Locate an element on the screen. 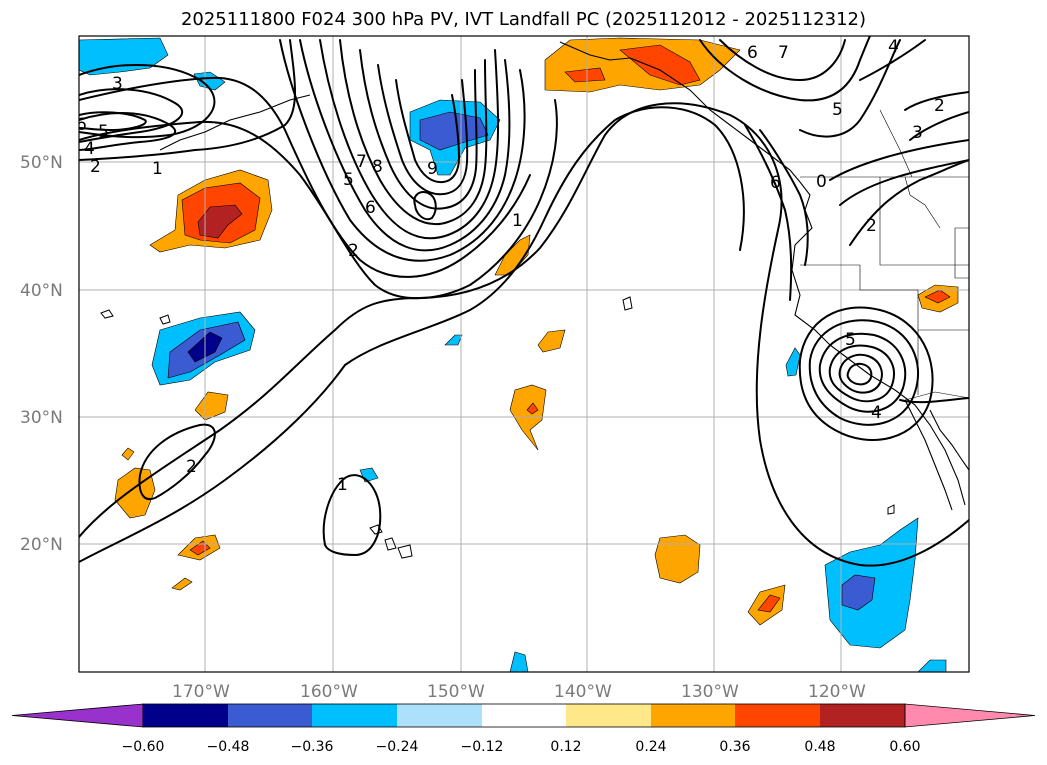 This screenshot has height=765, width=1047. colorbar-arrow-right is located at coordinates (970, 715).